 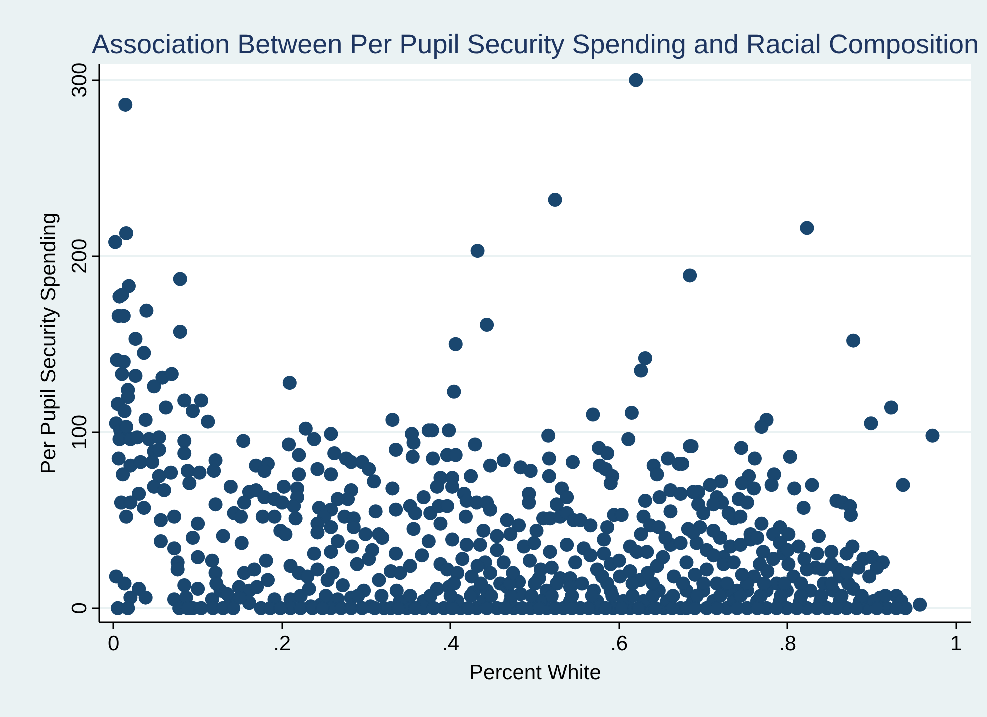 What do you see at coordinates (114, 644) in the screenshot?
I see `x-tick-label: 0` at bounding box center [114, 644].